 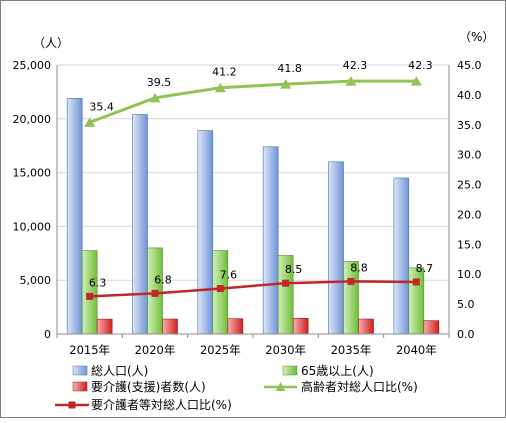 I want to click on left-axis-unit: （人）, so click(x=51, y=43).